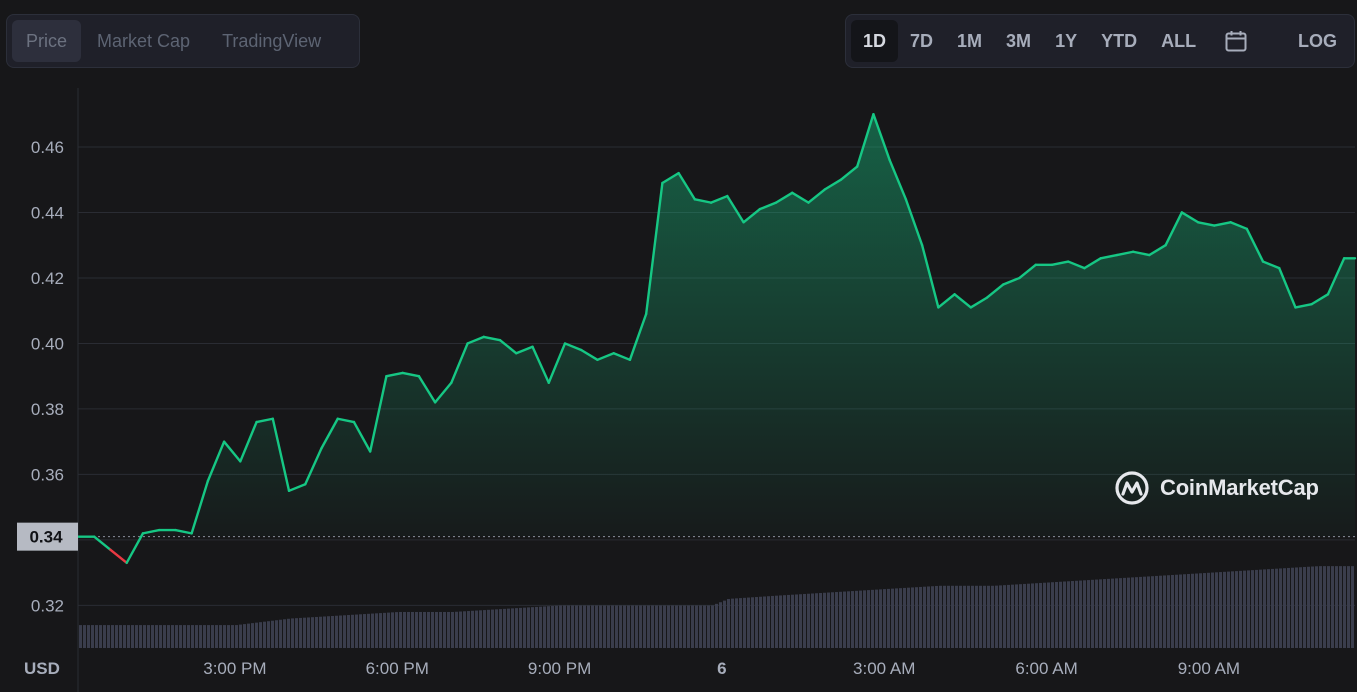 Image resolution: width=1357 pixels, height=692 pixels. I want to click on baseline-label-box, so click(47, 536).